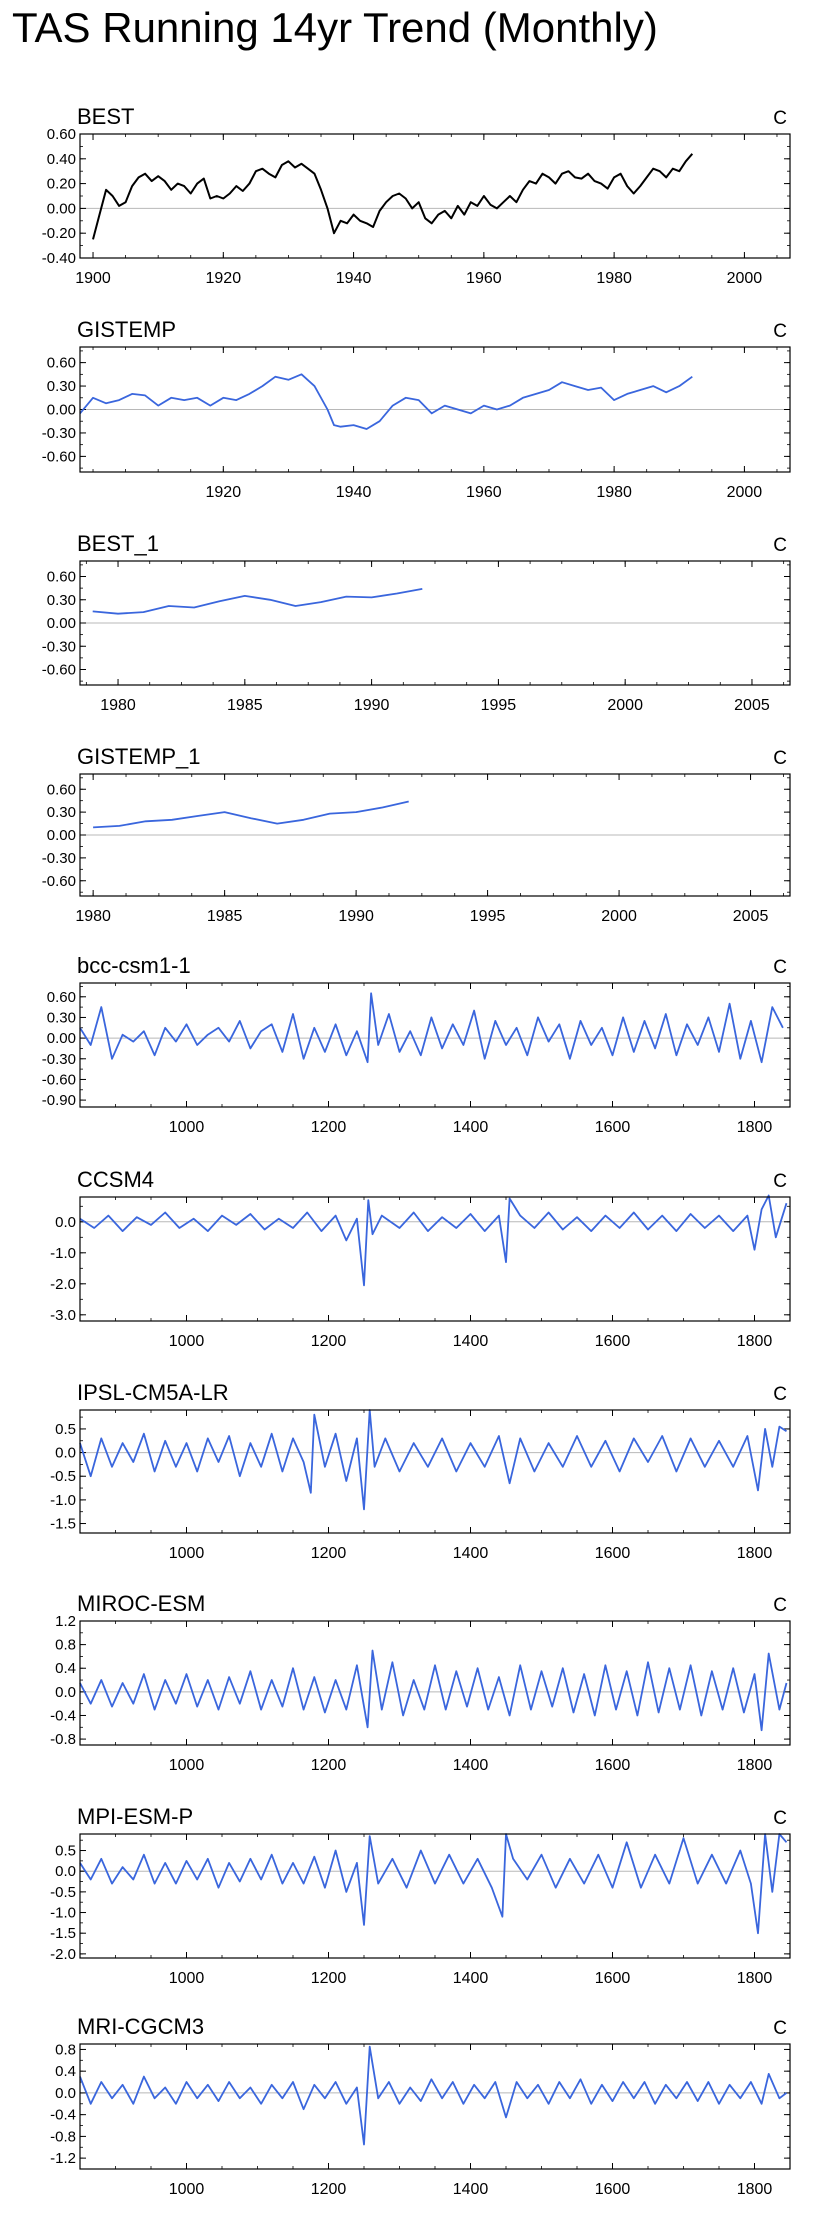 This screenshot has height=2220, width=825. Describe the element at coordinates (752, 705) in the screenshot. I see `x-tick-label: 2005` at that location.